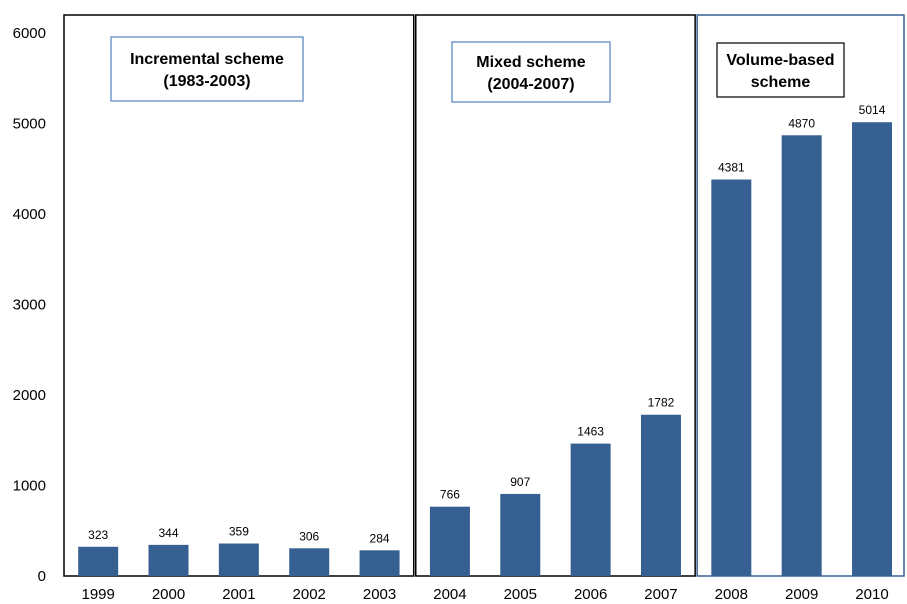  What do you see at coordinates (590, 432) in the screenshot?
I see `data-label: 1463` at bounding box center [590, 432].